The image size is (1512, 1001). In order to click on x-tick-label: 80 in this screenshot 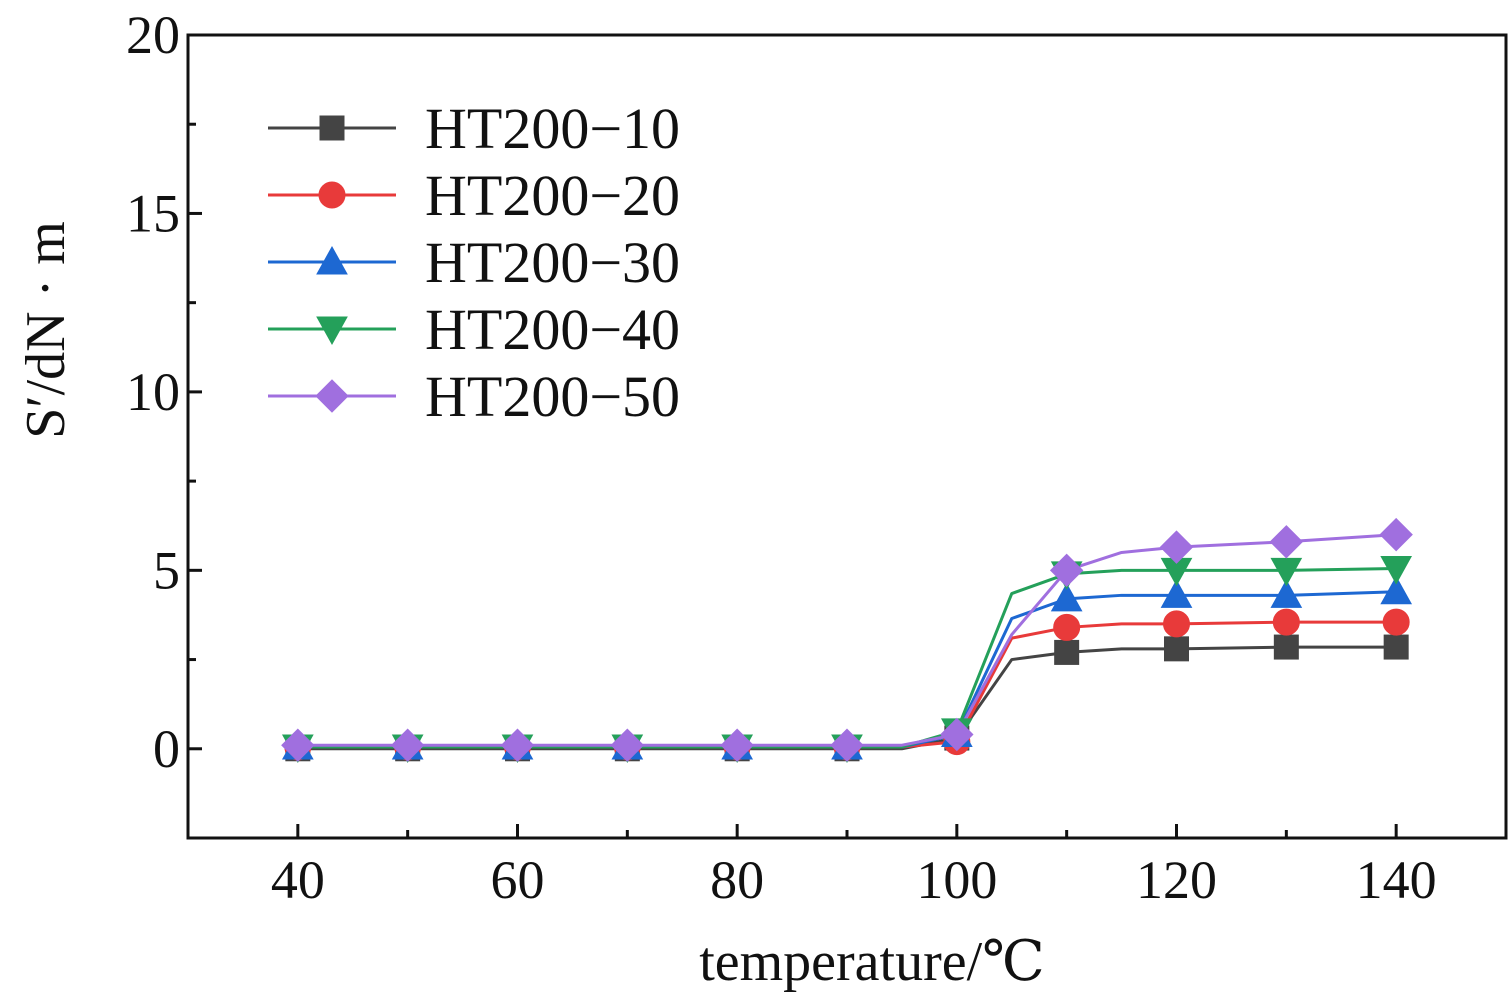, I will do `click(737, 880)`.